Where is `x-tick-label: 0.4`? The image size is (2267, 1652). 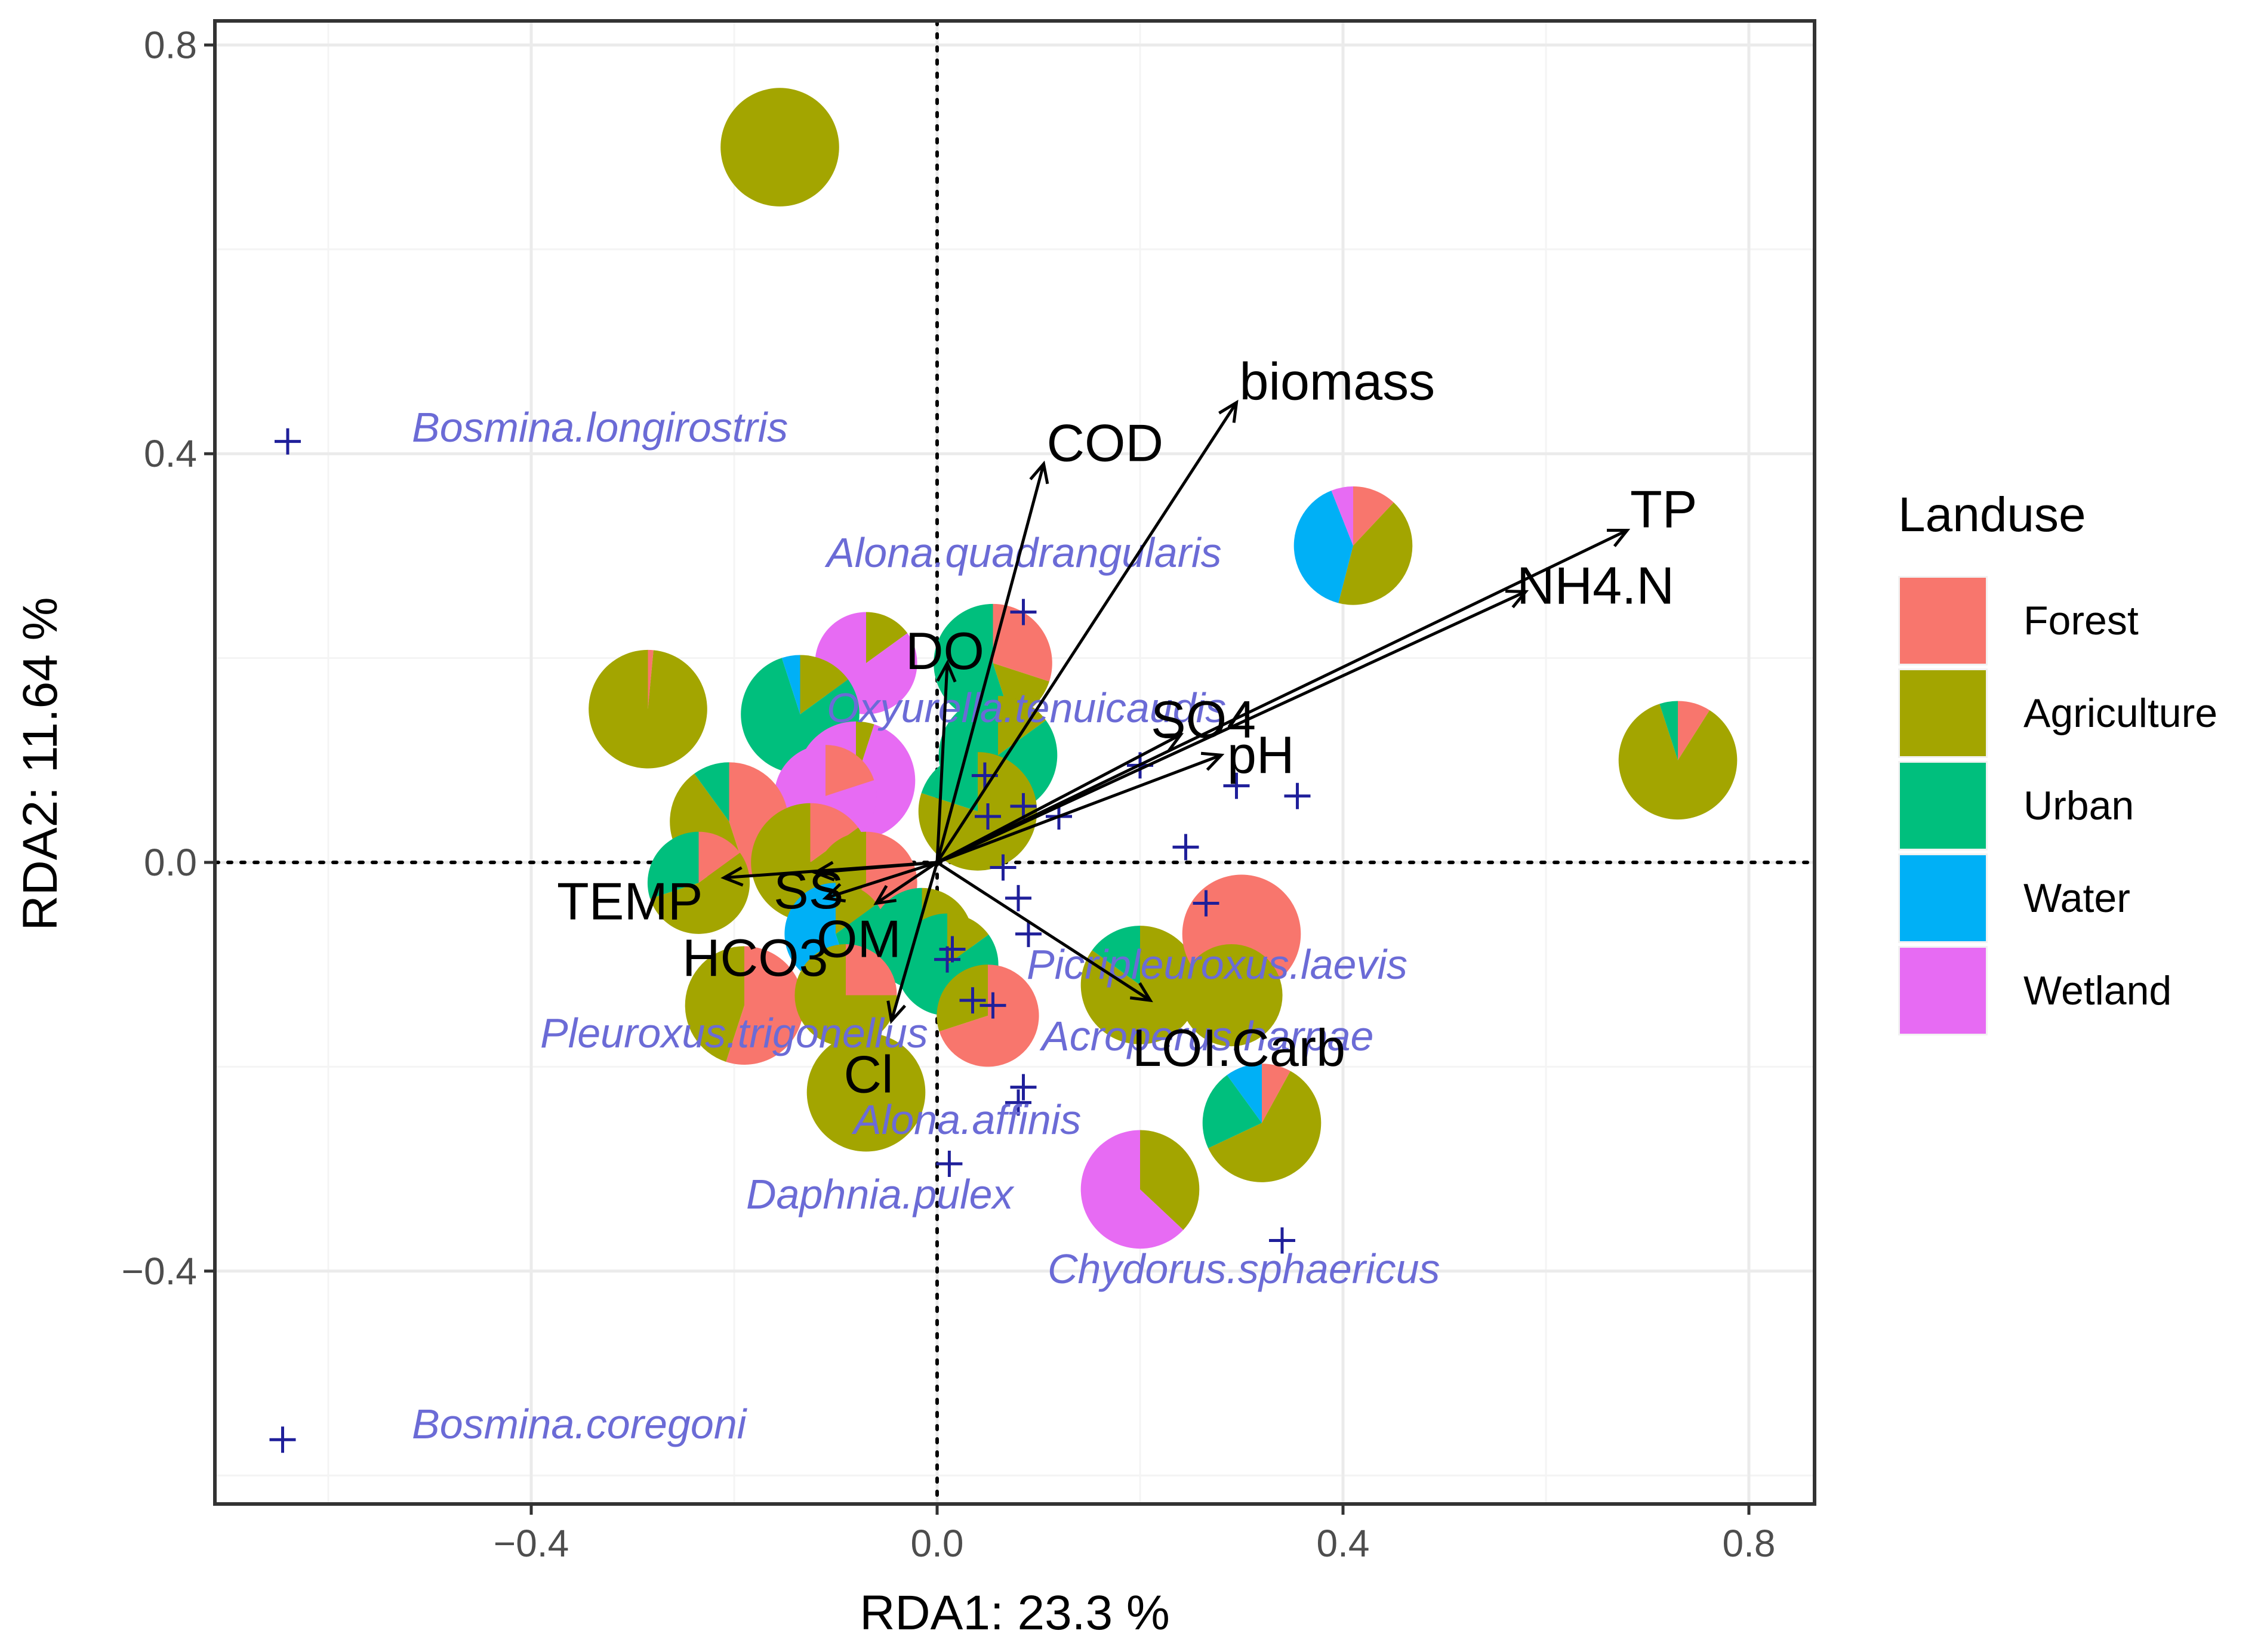 x-tick-label: 0.4 is located at coordinates (1343, 1544).